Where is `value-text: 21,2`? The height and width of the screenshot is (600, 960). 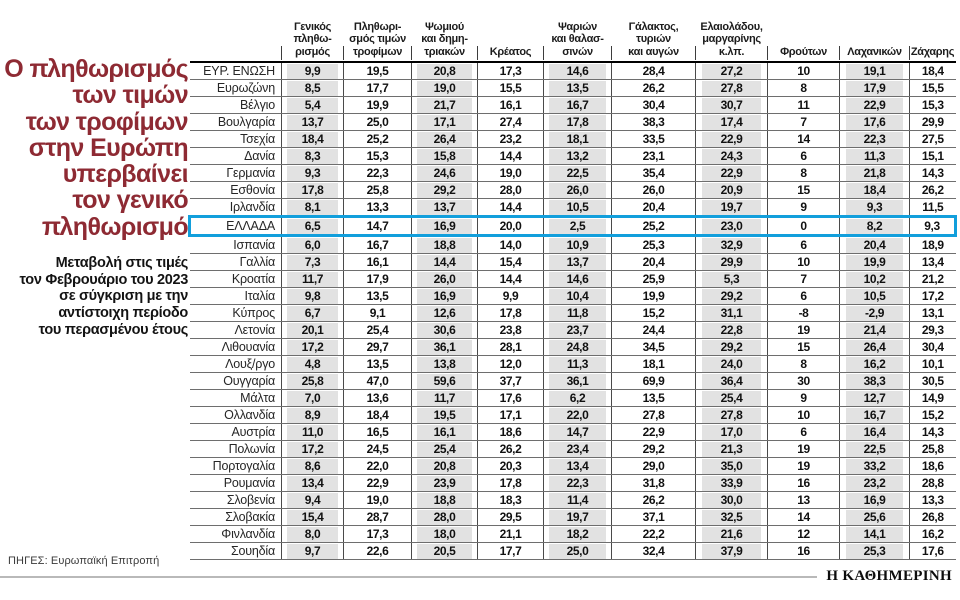 value-text: 21,2 is located at coordinates (932, 278).